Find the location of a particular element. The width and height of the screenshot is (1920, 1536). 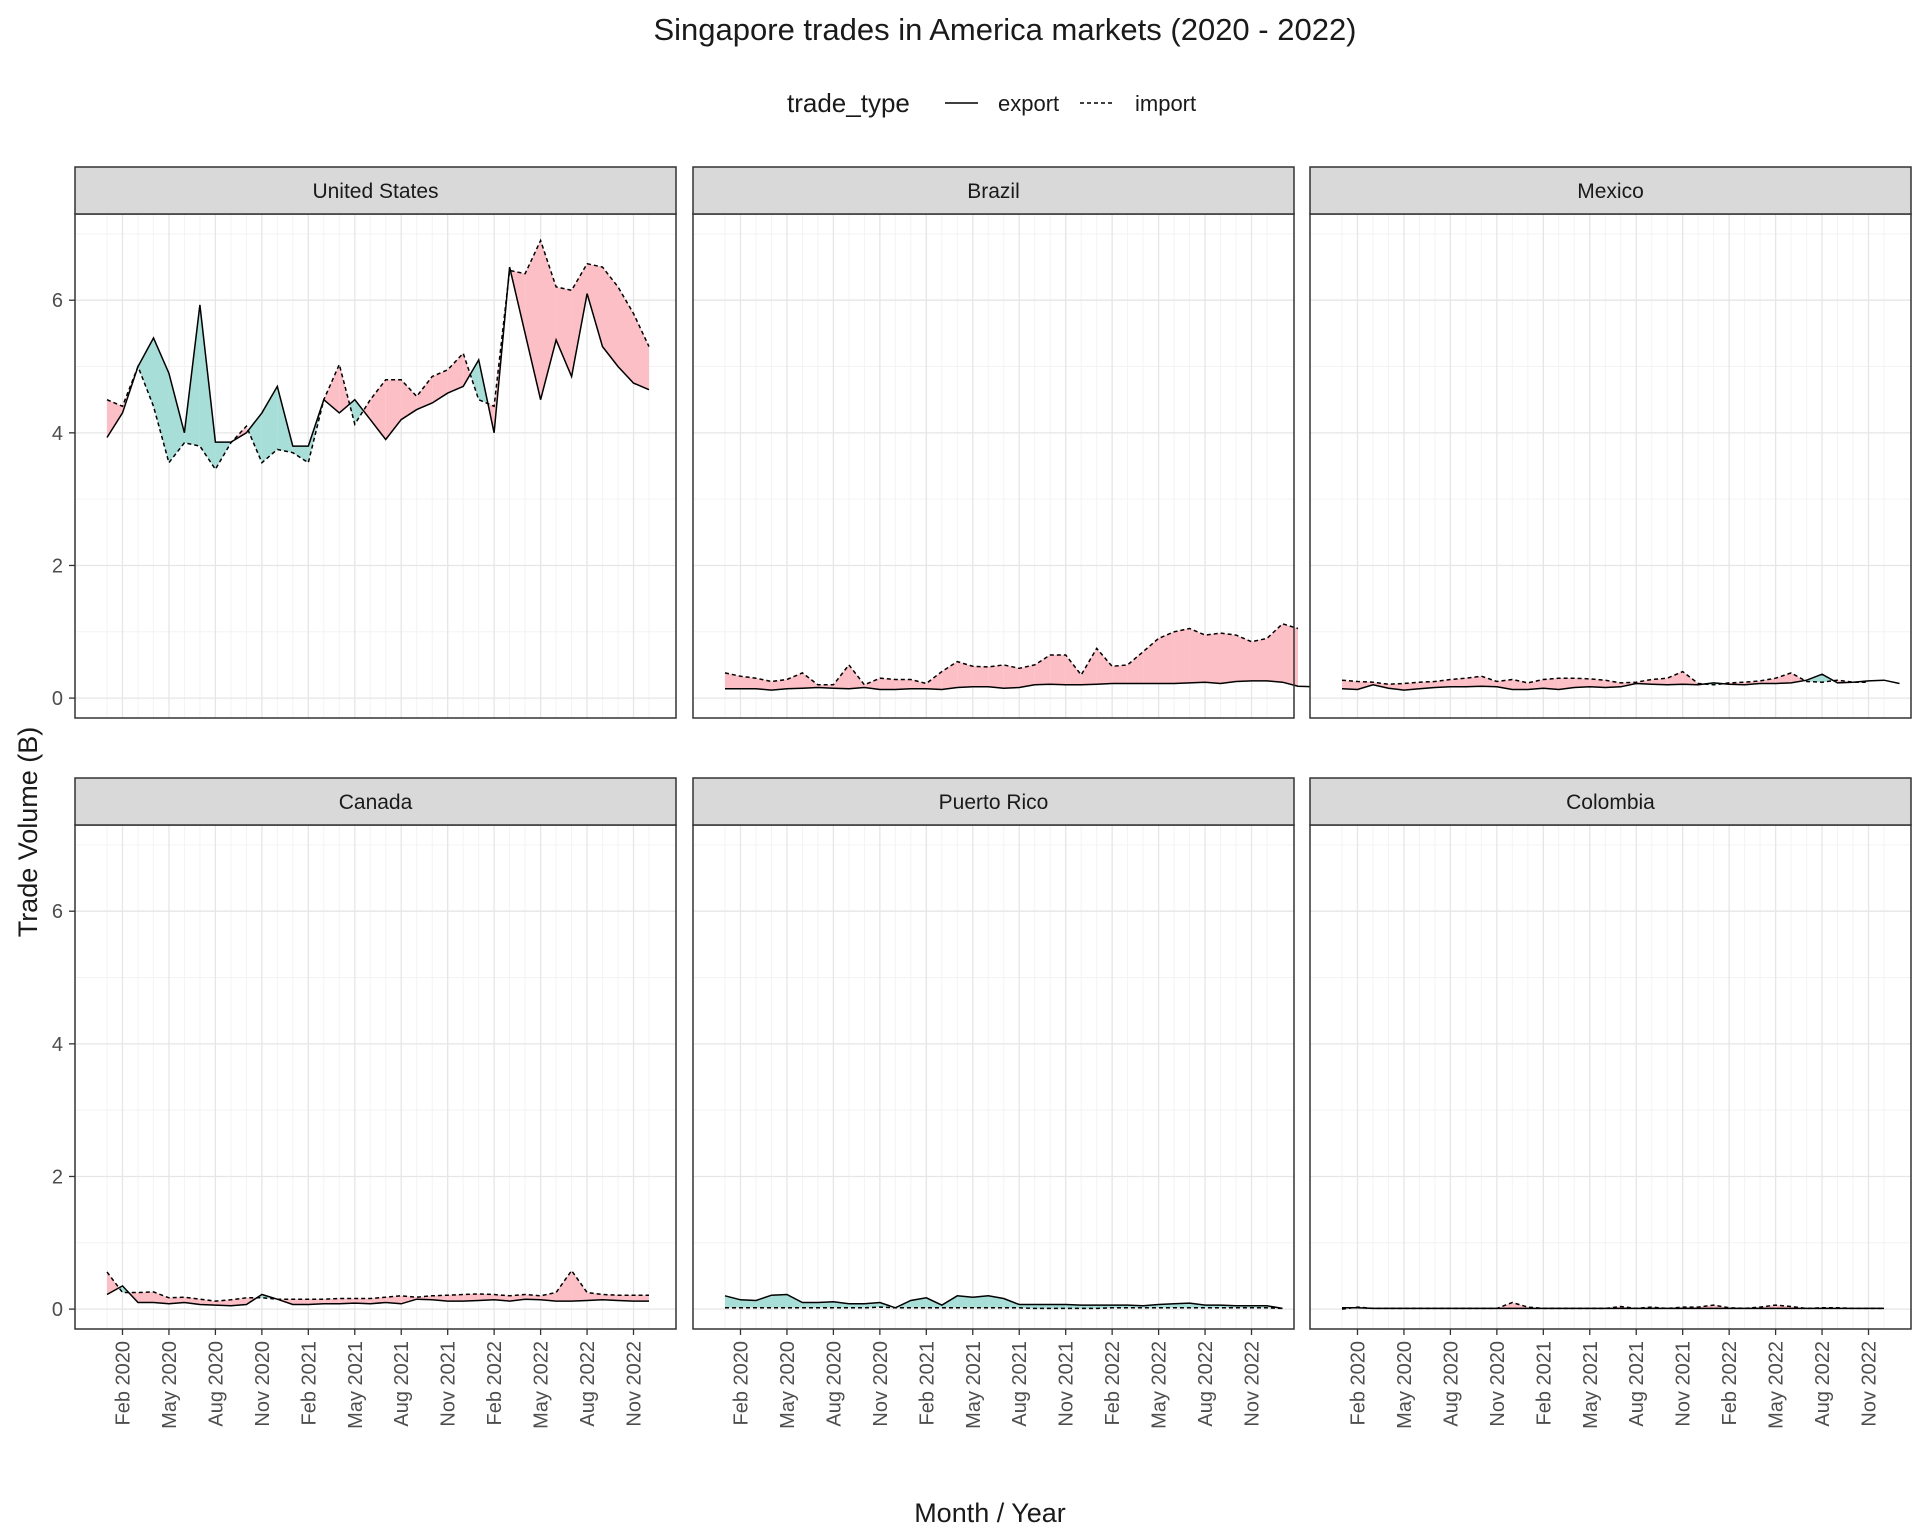

facet-strip-label: Canada is located at coordinates (376, 802).